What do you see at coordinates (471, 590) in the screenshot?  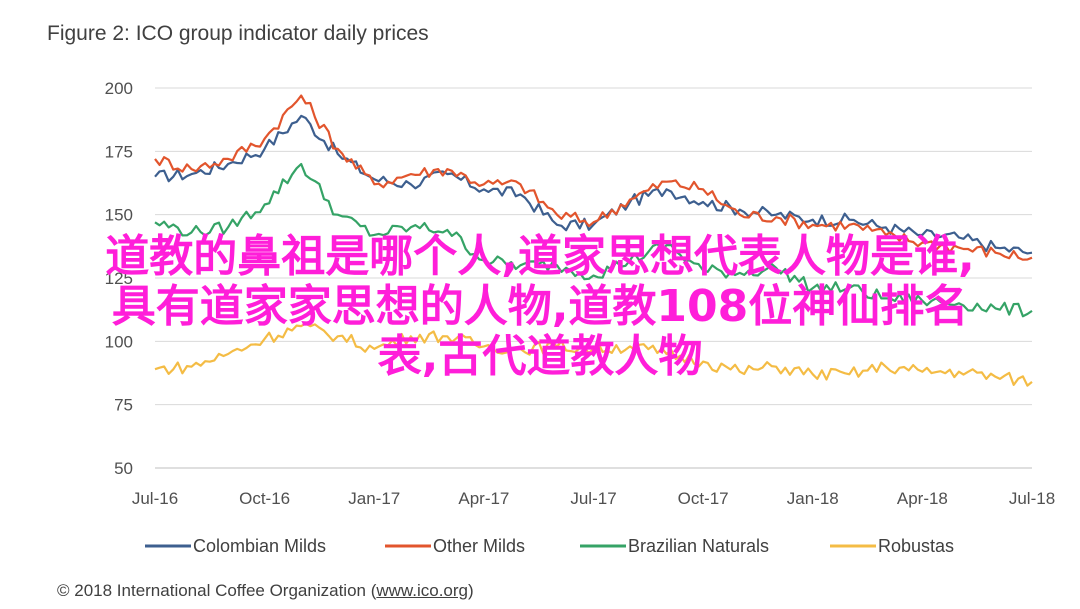 I see `footer-close: )` at bounding box center [471, 590].